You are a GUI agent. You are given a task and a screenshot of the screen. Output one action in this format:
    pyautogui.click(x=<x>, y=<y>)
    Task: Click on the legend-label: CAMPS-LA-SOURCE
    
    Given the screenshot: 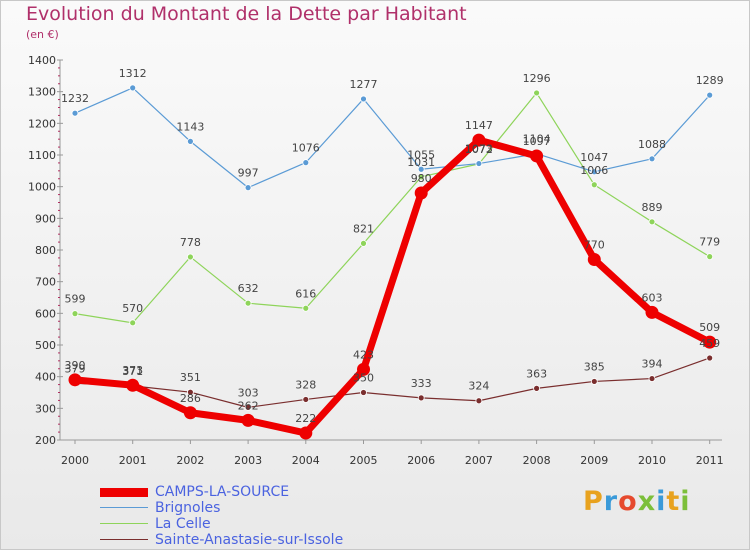 What is the action you would take?
    pyautogui.click(x=222, y=492)
    